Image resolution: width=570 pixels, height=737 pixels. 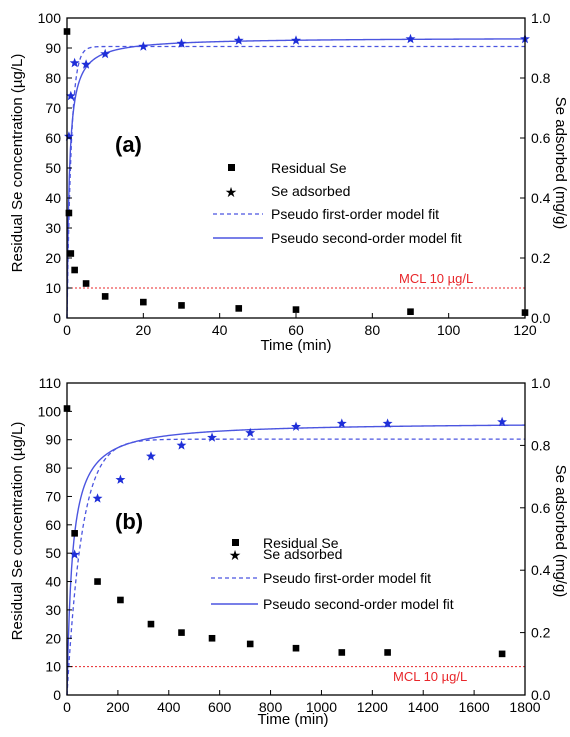 I want to click on mcl-label: MCL 10 µg/L, so click(x=436, y=278).